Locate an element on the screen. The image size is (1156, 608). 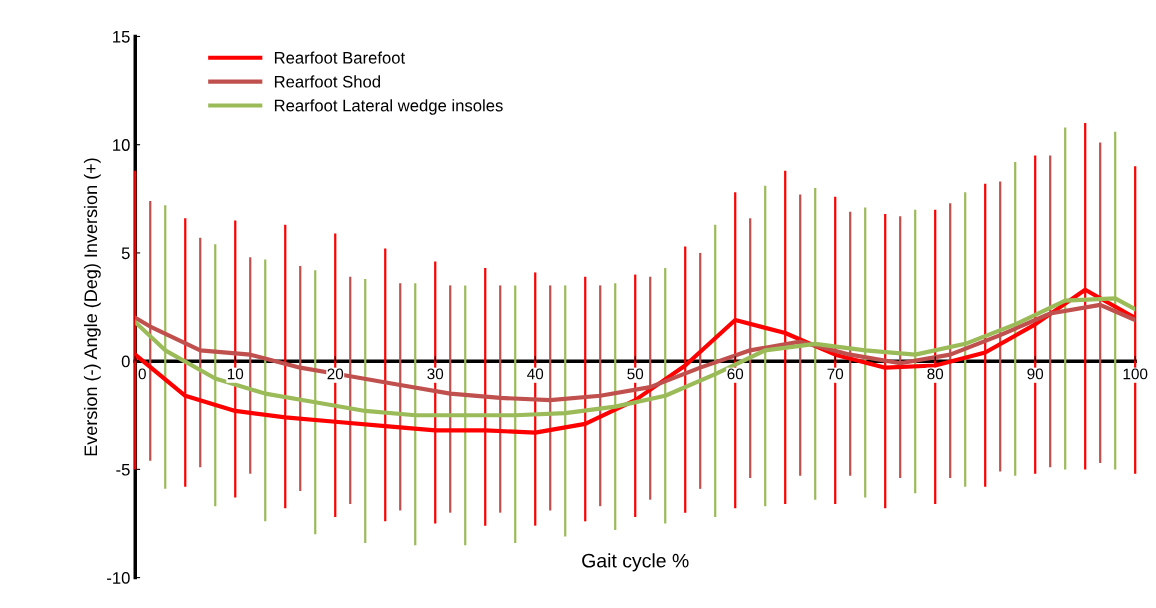
x-tick-label: 70 is located at coordinates (835, 374).